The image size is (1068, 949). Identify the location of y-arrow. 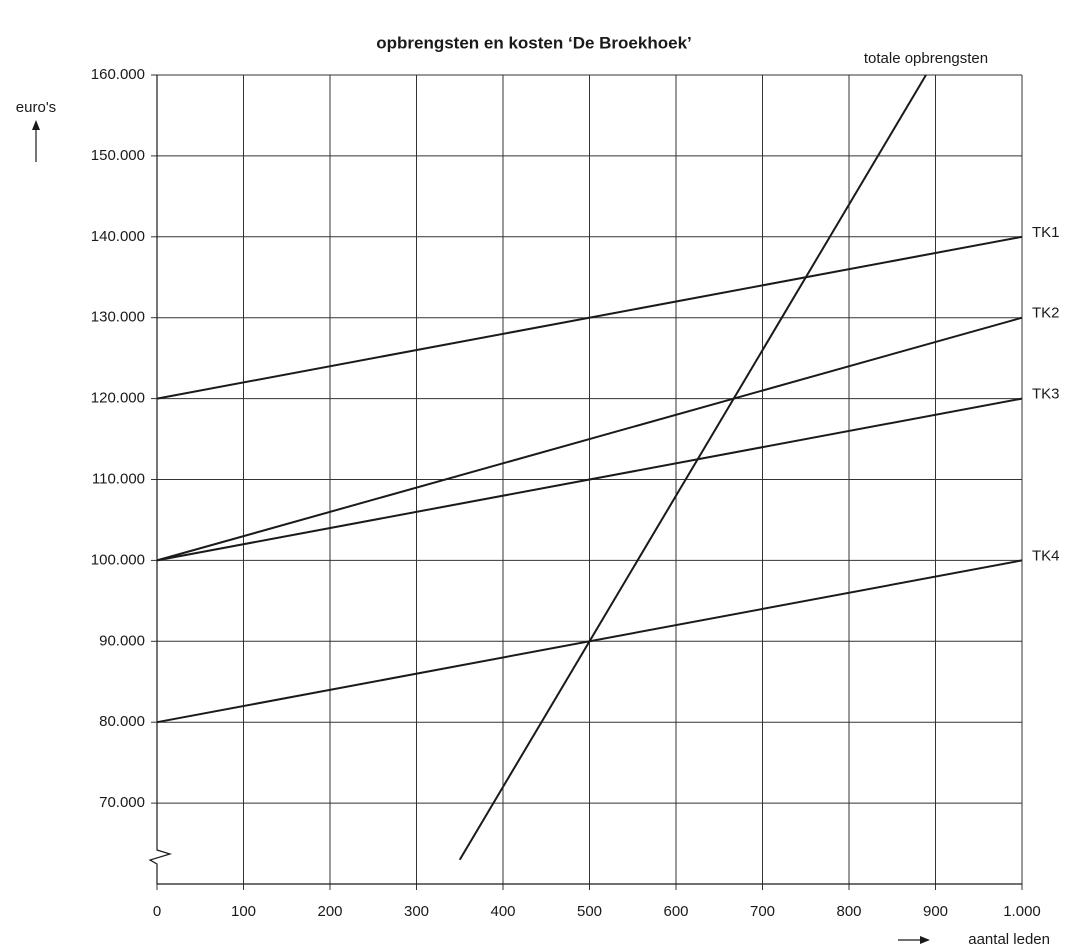
(36, 141).